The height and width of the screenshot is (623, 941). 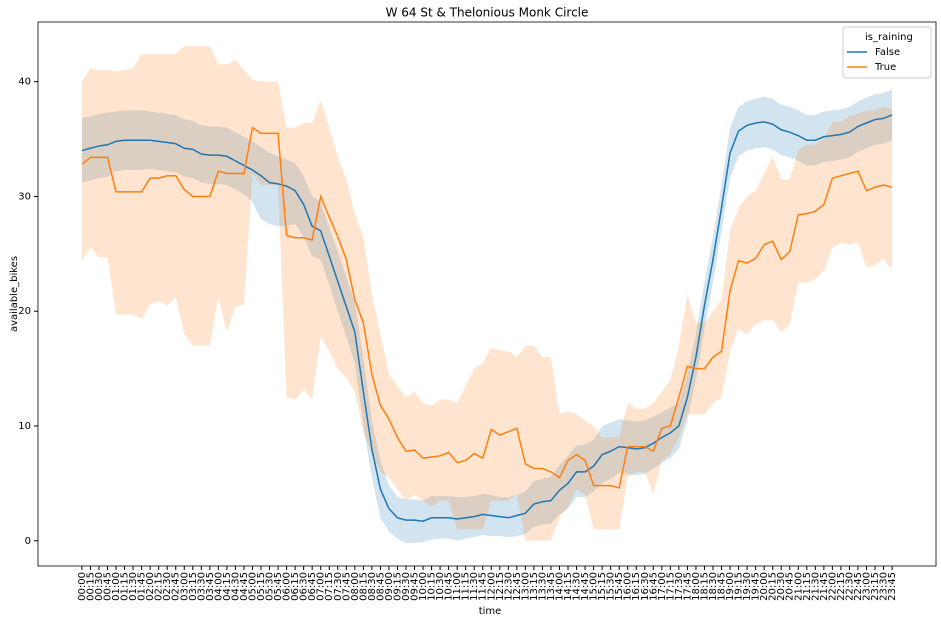 I want to click on x-tick-label: 05:45, so click(x=278, y=586).